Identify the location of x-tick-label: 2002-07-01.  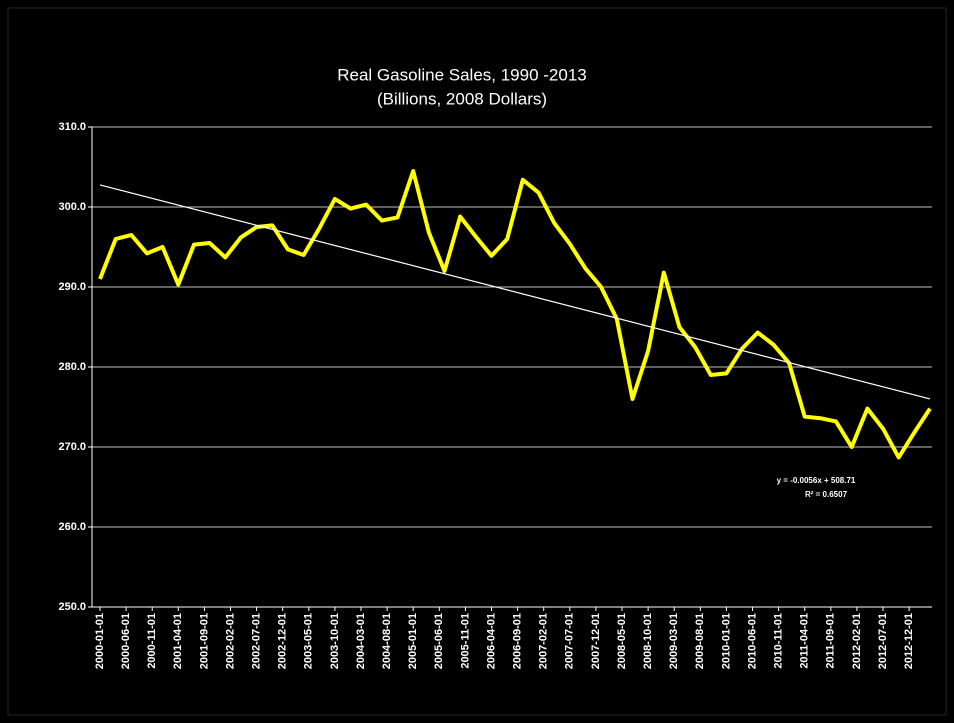
(257, 641).